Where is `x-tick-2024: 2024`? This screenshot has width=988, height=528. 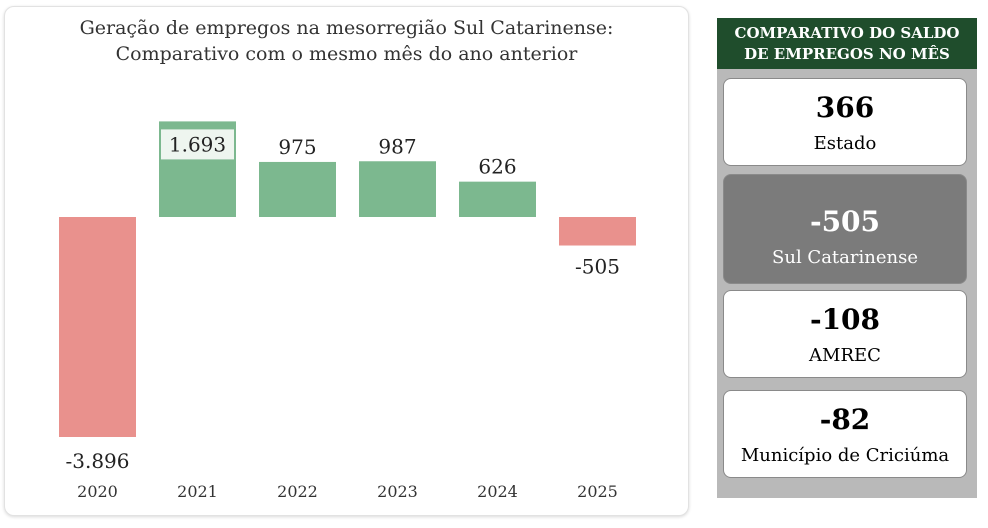
x-tick-2024: 2024 is located at coordinates (497, 491).